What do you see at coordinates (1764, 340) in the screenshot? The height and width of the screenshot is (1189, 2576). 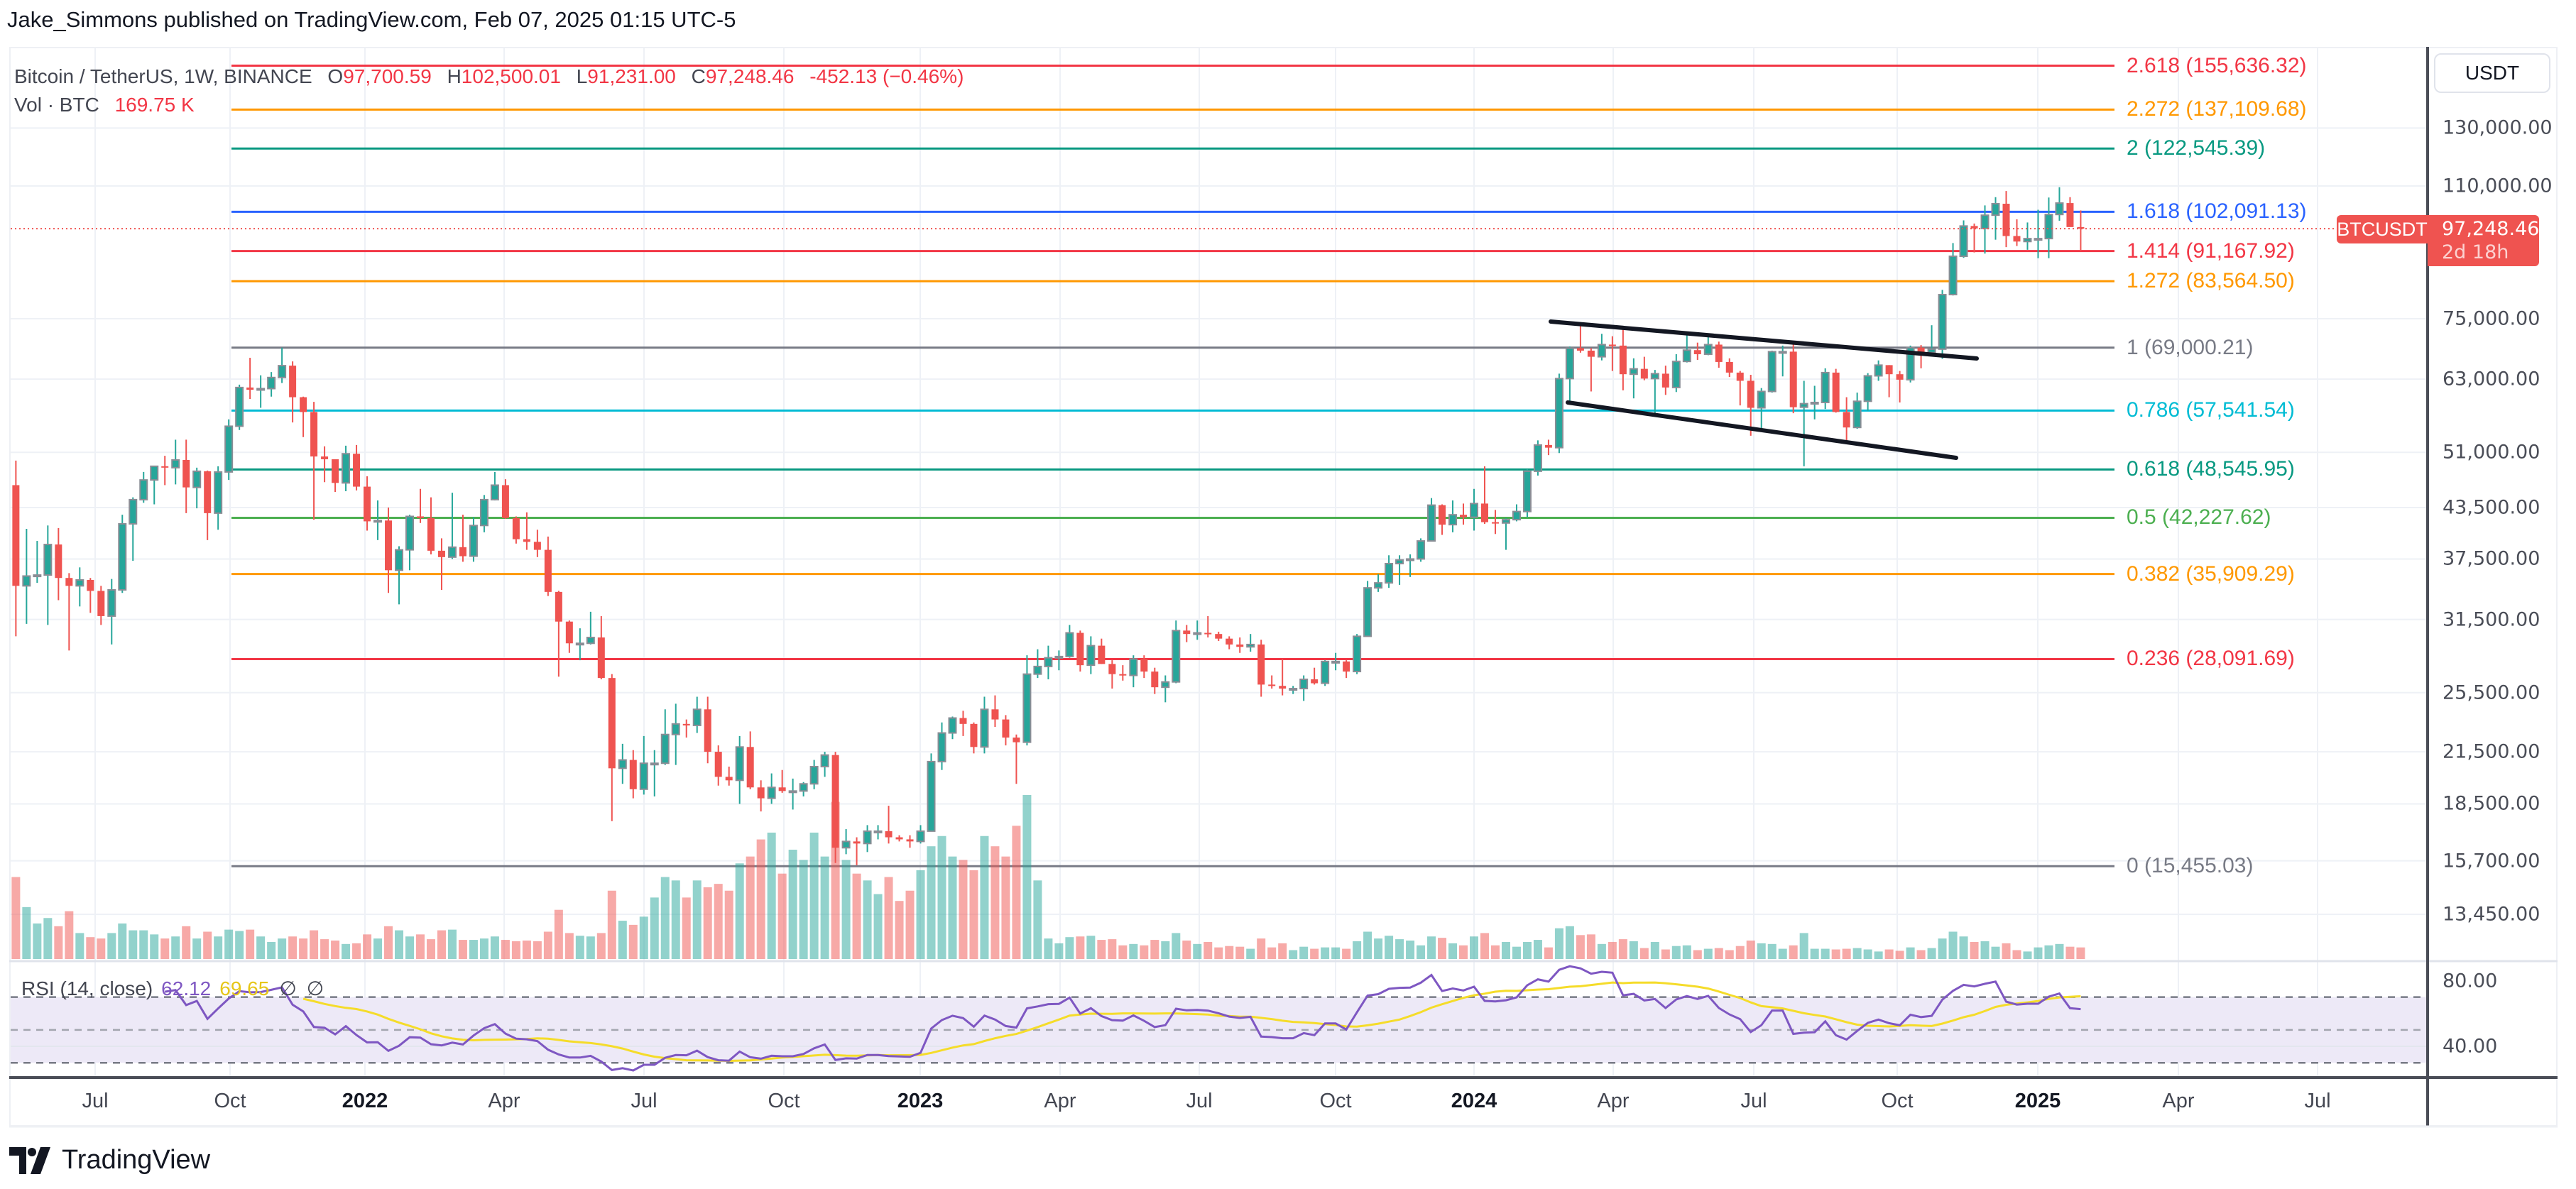 I see `upper-trendline` at bounding box center [1764, 340].